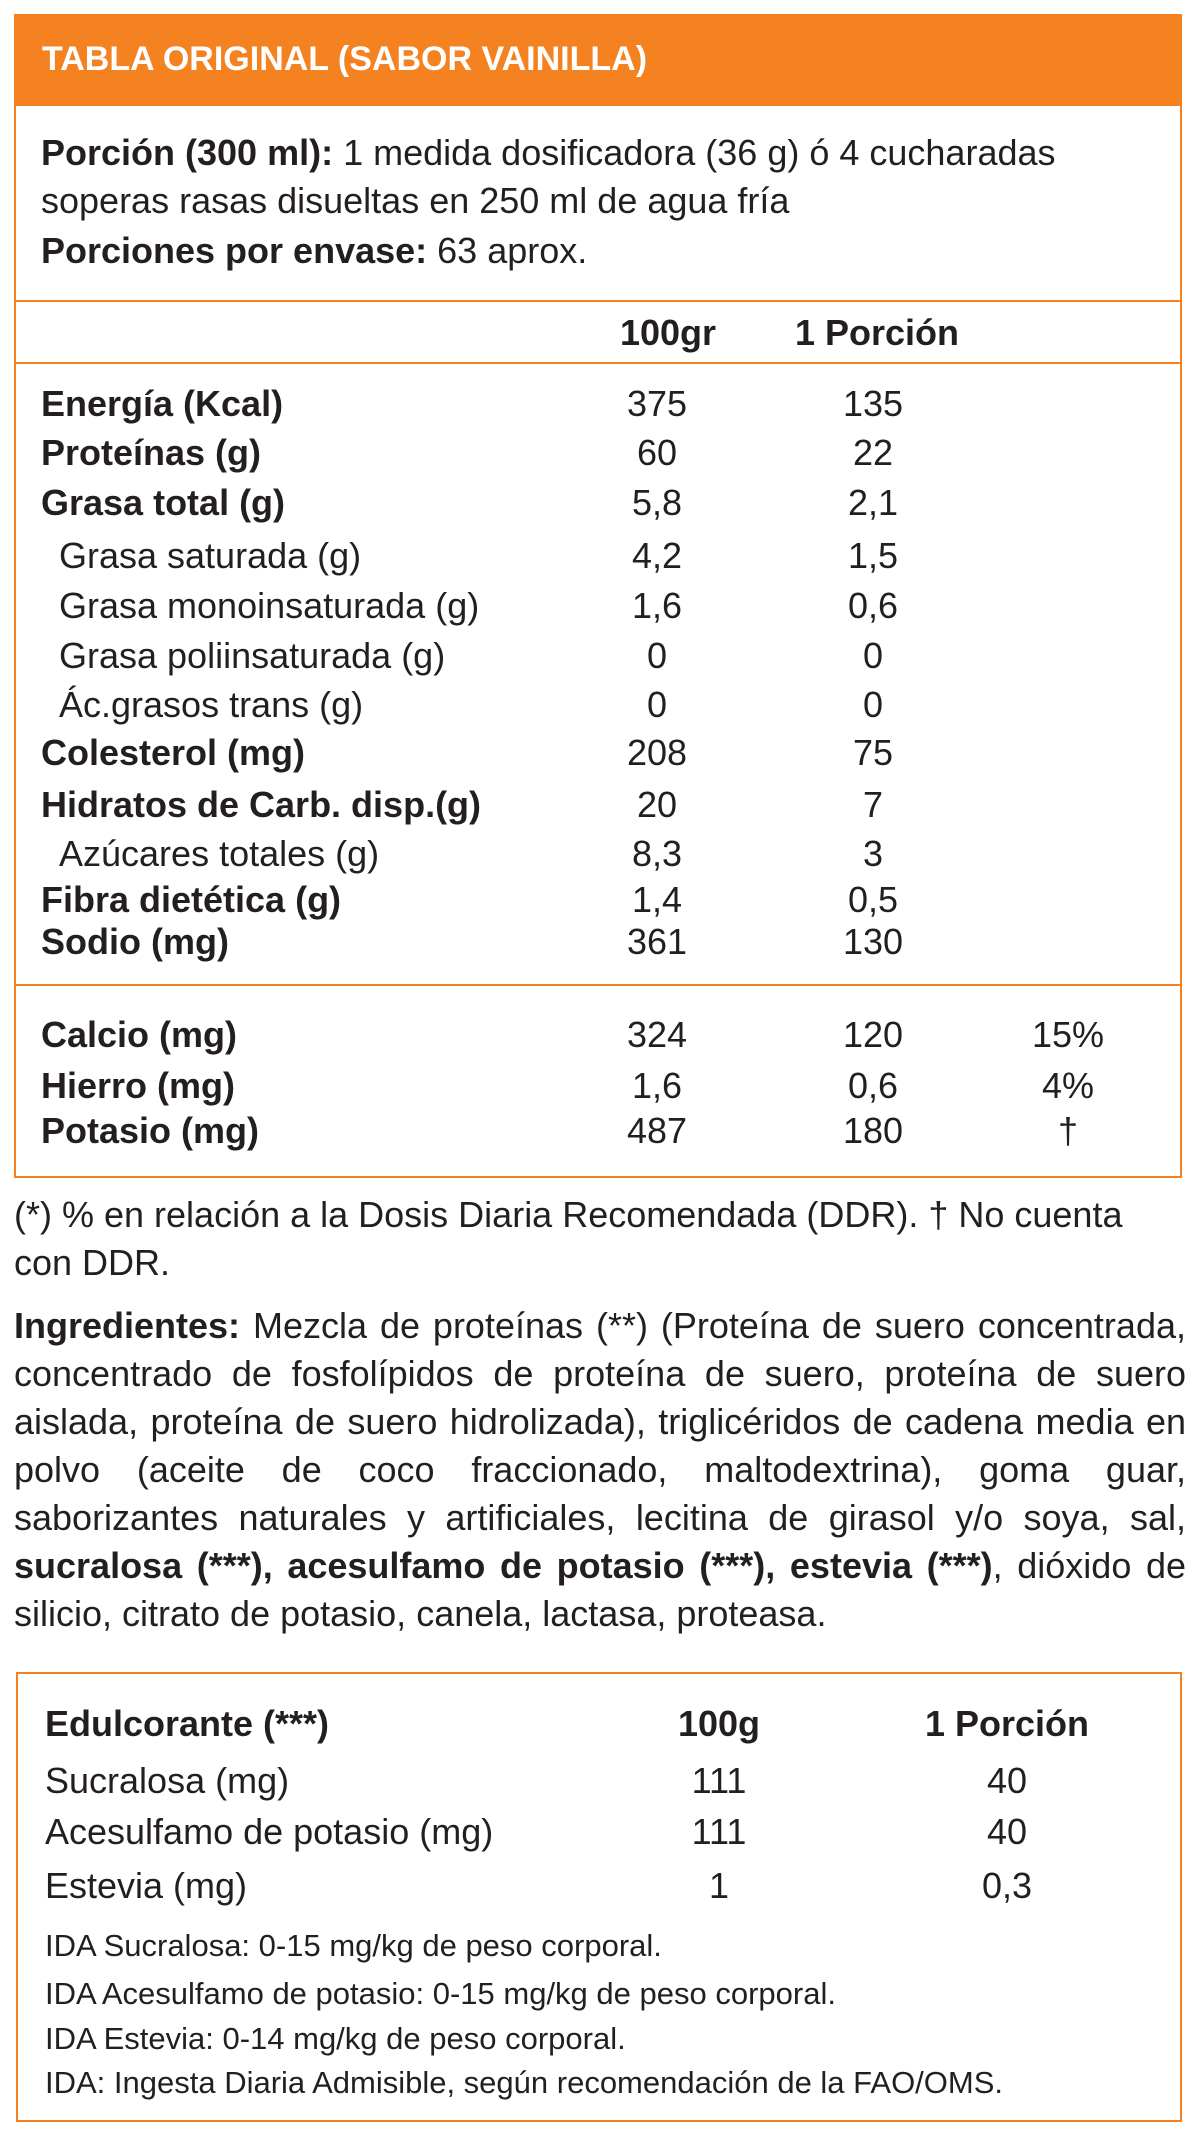 The width and height of the screenshot is (1200, 2143). I want to click on value-100g: 60, so click(657, 452).